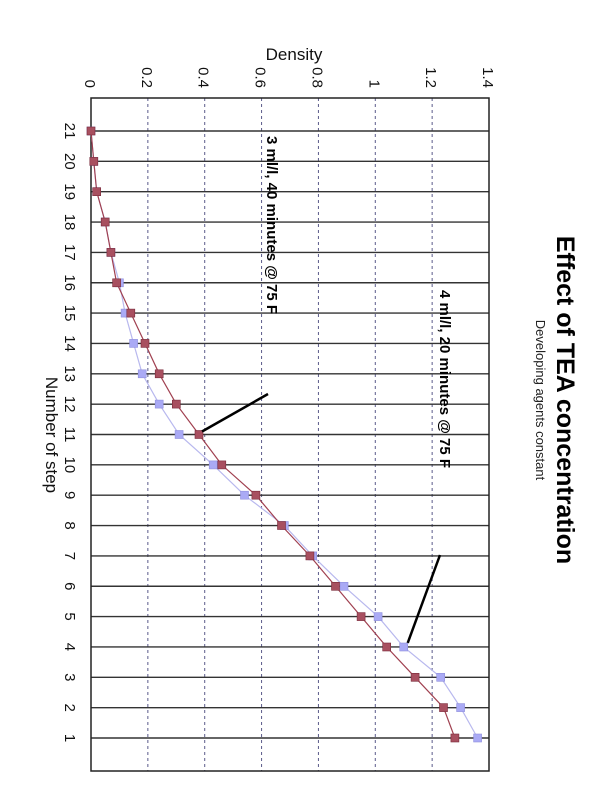 Image resolution: width=600 pixels, height=800 pixels. I want to click on x-tick-label: 4, so click(69, 647).